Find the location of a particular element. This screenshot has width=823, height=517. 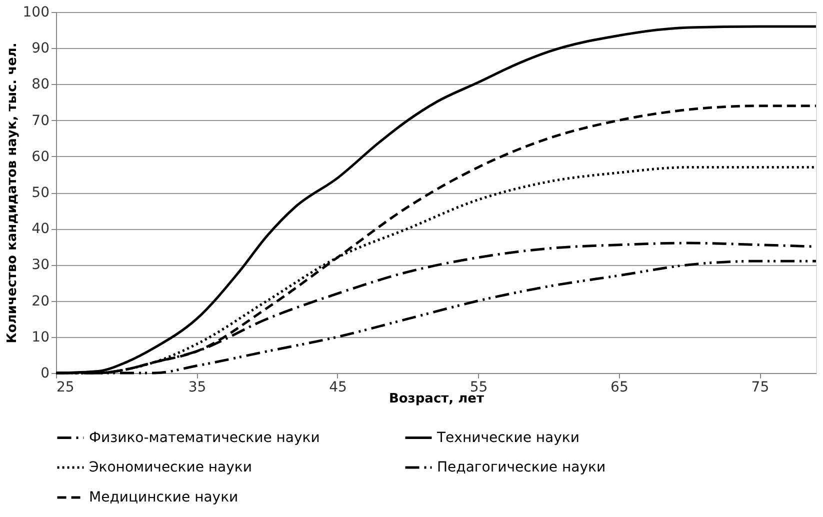

y-tick-label: 100 is located at coordinates (36, 12).